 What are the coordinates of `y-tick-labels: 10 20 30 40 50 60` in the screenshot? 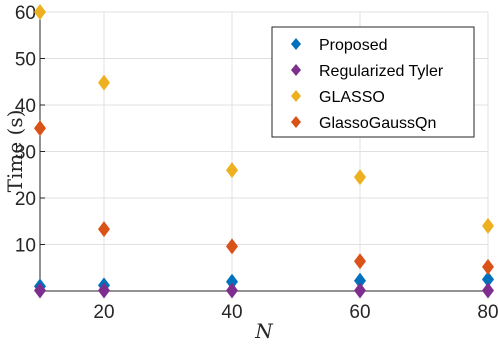 It's located at (25, 130).